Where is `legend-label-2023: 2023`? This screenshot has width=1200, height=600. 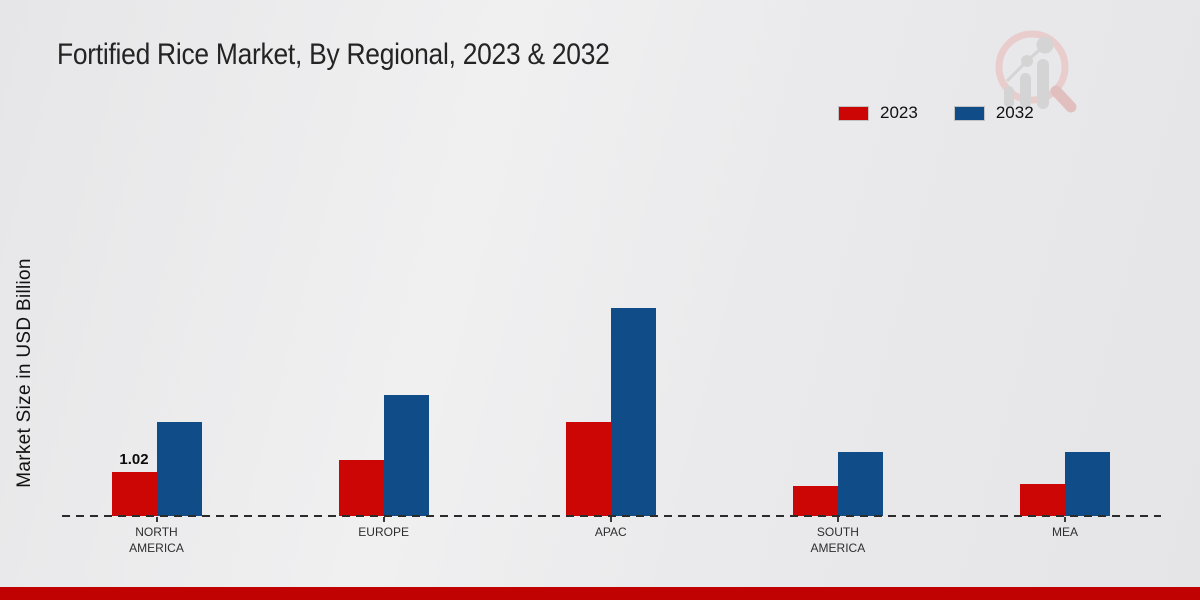 legend-label-2023: 2023 is located at coordinates (899, 112).